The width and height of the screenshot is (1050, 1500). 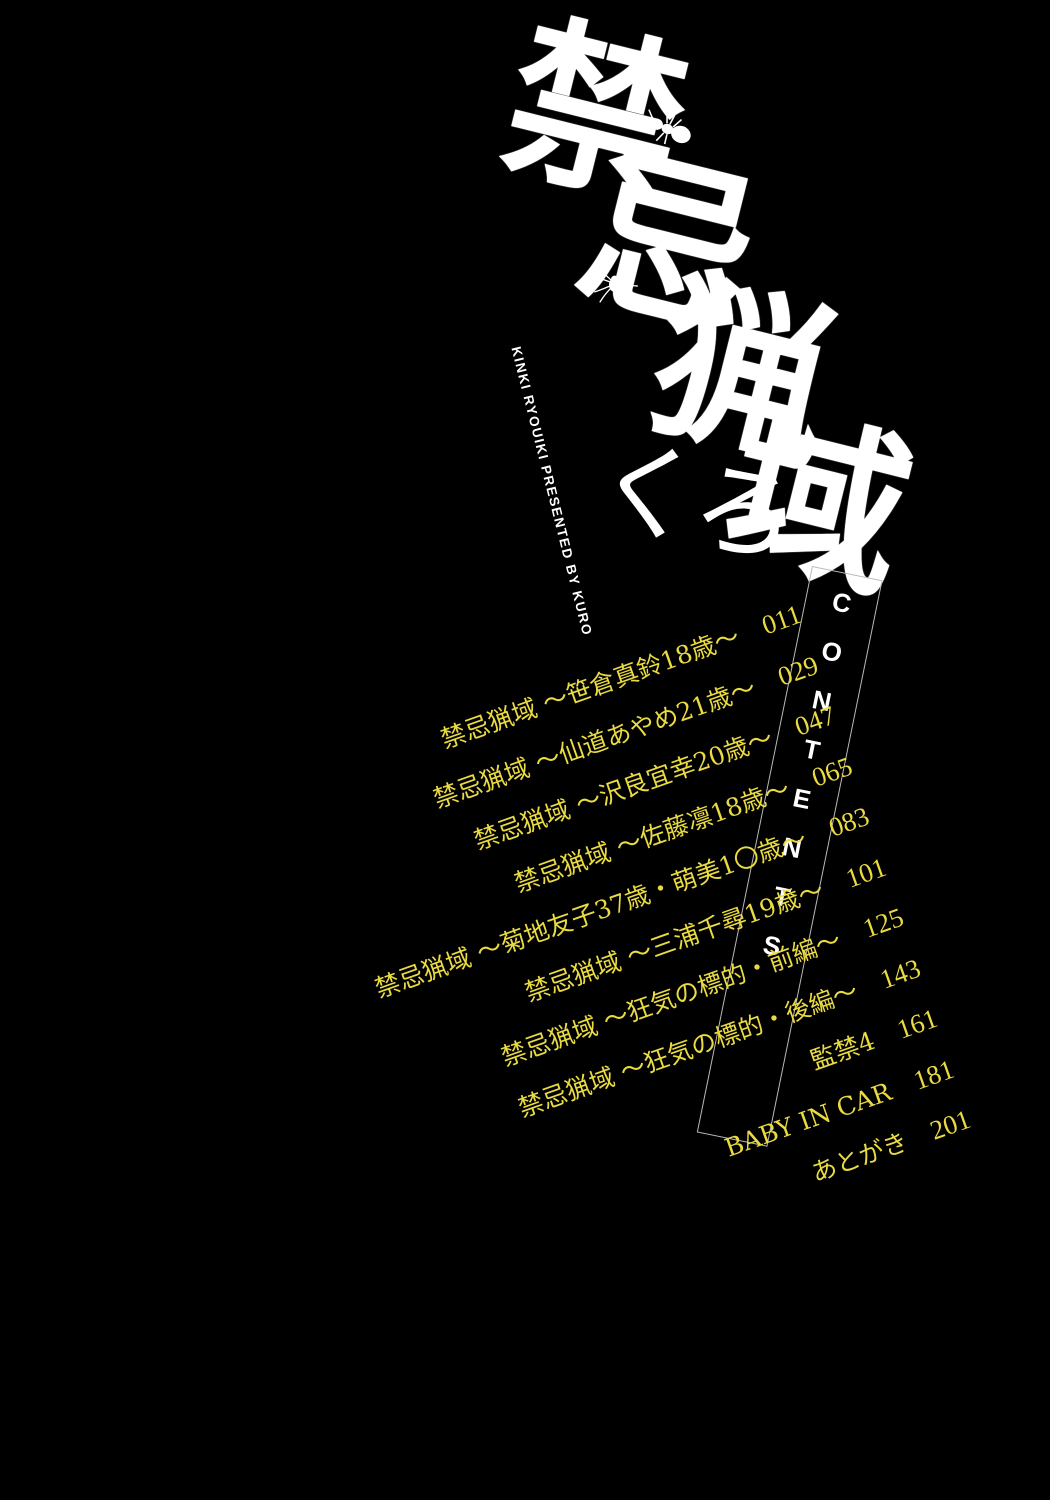 I want to click on toc-entry-page: 047, so click(x=814, y=720).